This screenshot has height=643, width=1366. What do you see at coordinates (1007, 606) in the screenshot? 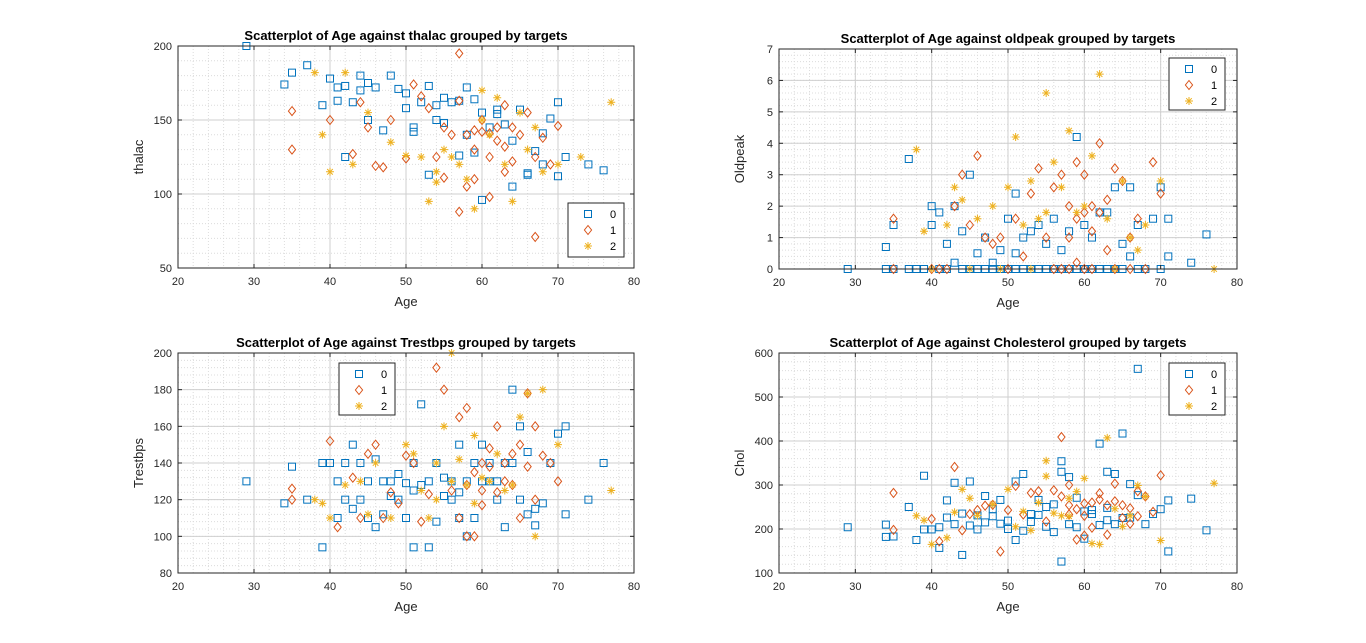
I see `x-axis-label: Age` at bounding box center [1007, 606].